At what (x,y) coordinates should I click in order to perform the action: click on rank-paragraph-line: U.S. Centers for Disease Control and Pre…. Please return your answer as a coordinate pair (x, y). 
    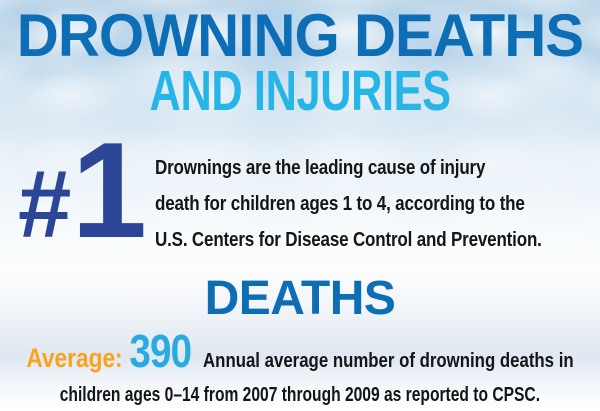
    Looking at the image, I should click on (377, 240).